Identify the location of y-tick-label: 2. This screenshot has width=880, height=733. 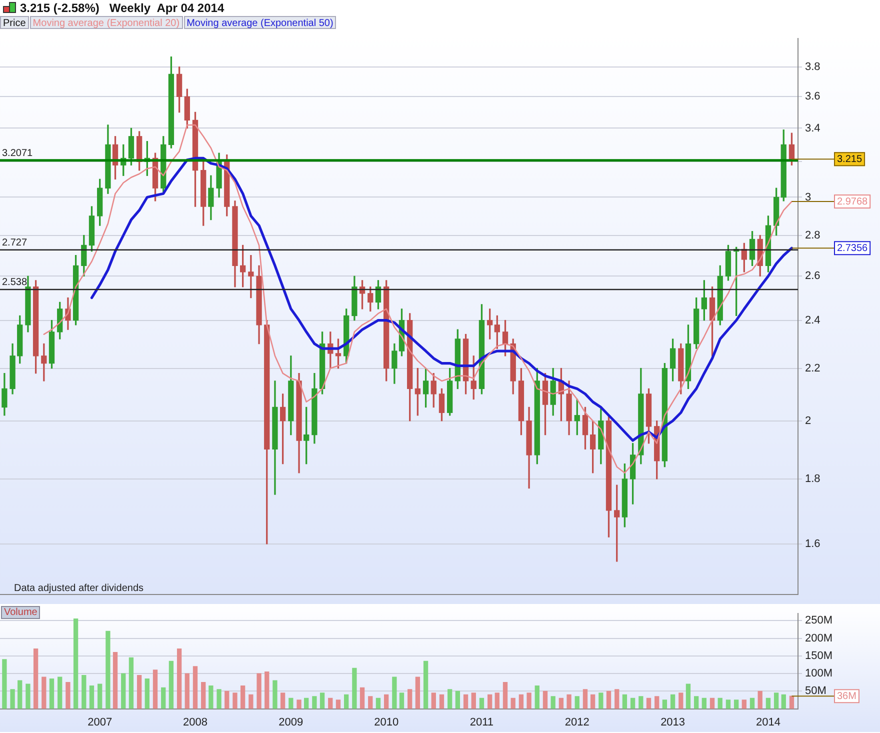
(808, 420).